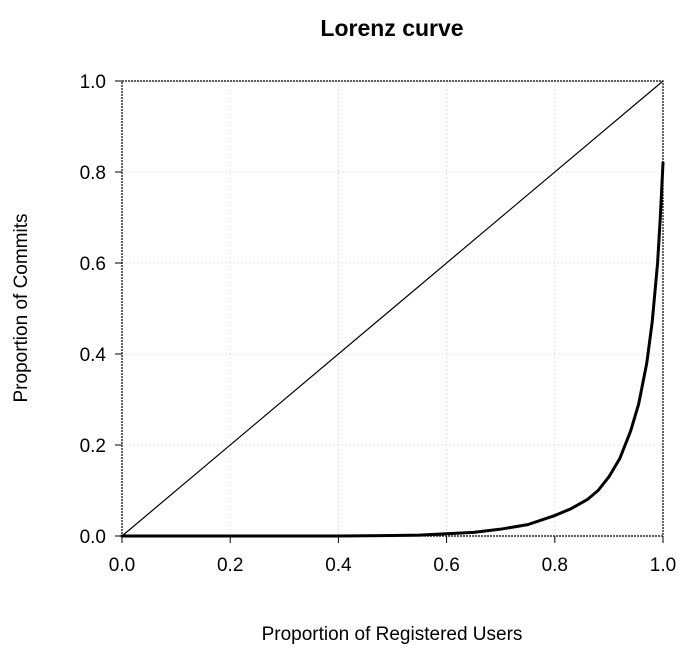 The width and height of the screenshot is (680, 648). Describe the element at coordinates (93, 446) in the screenshot. I see `y-tick-label: 0.2` at that location.